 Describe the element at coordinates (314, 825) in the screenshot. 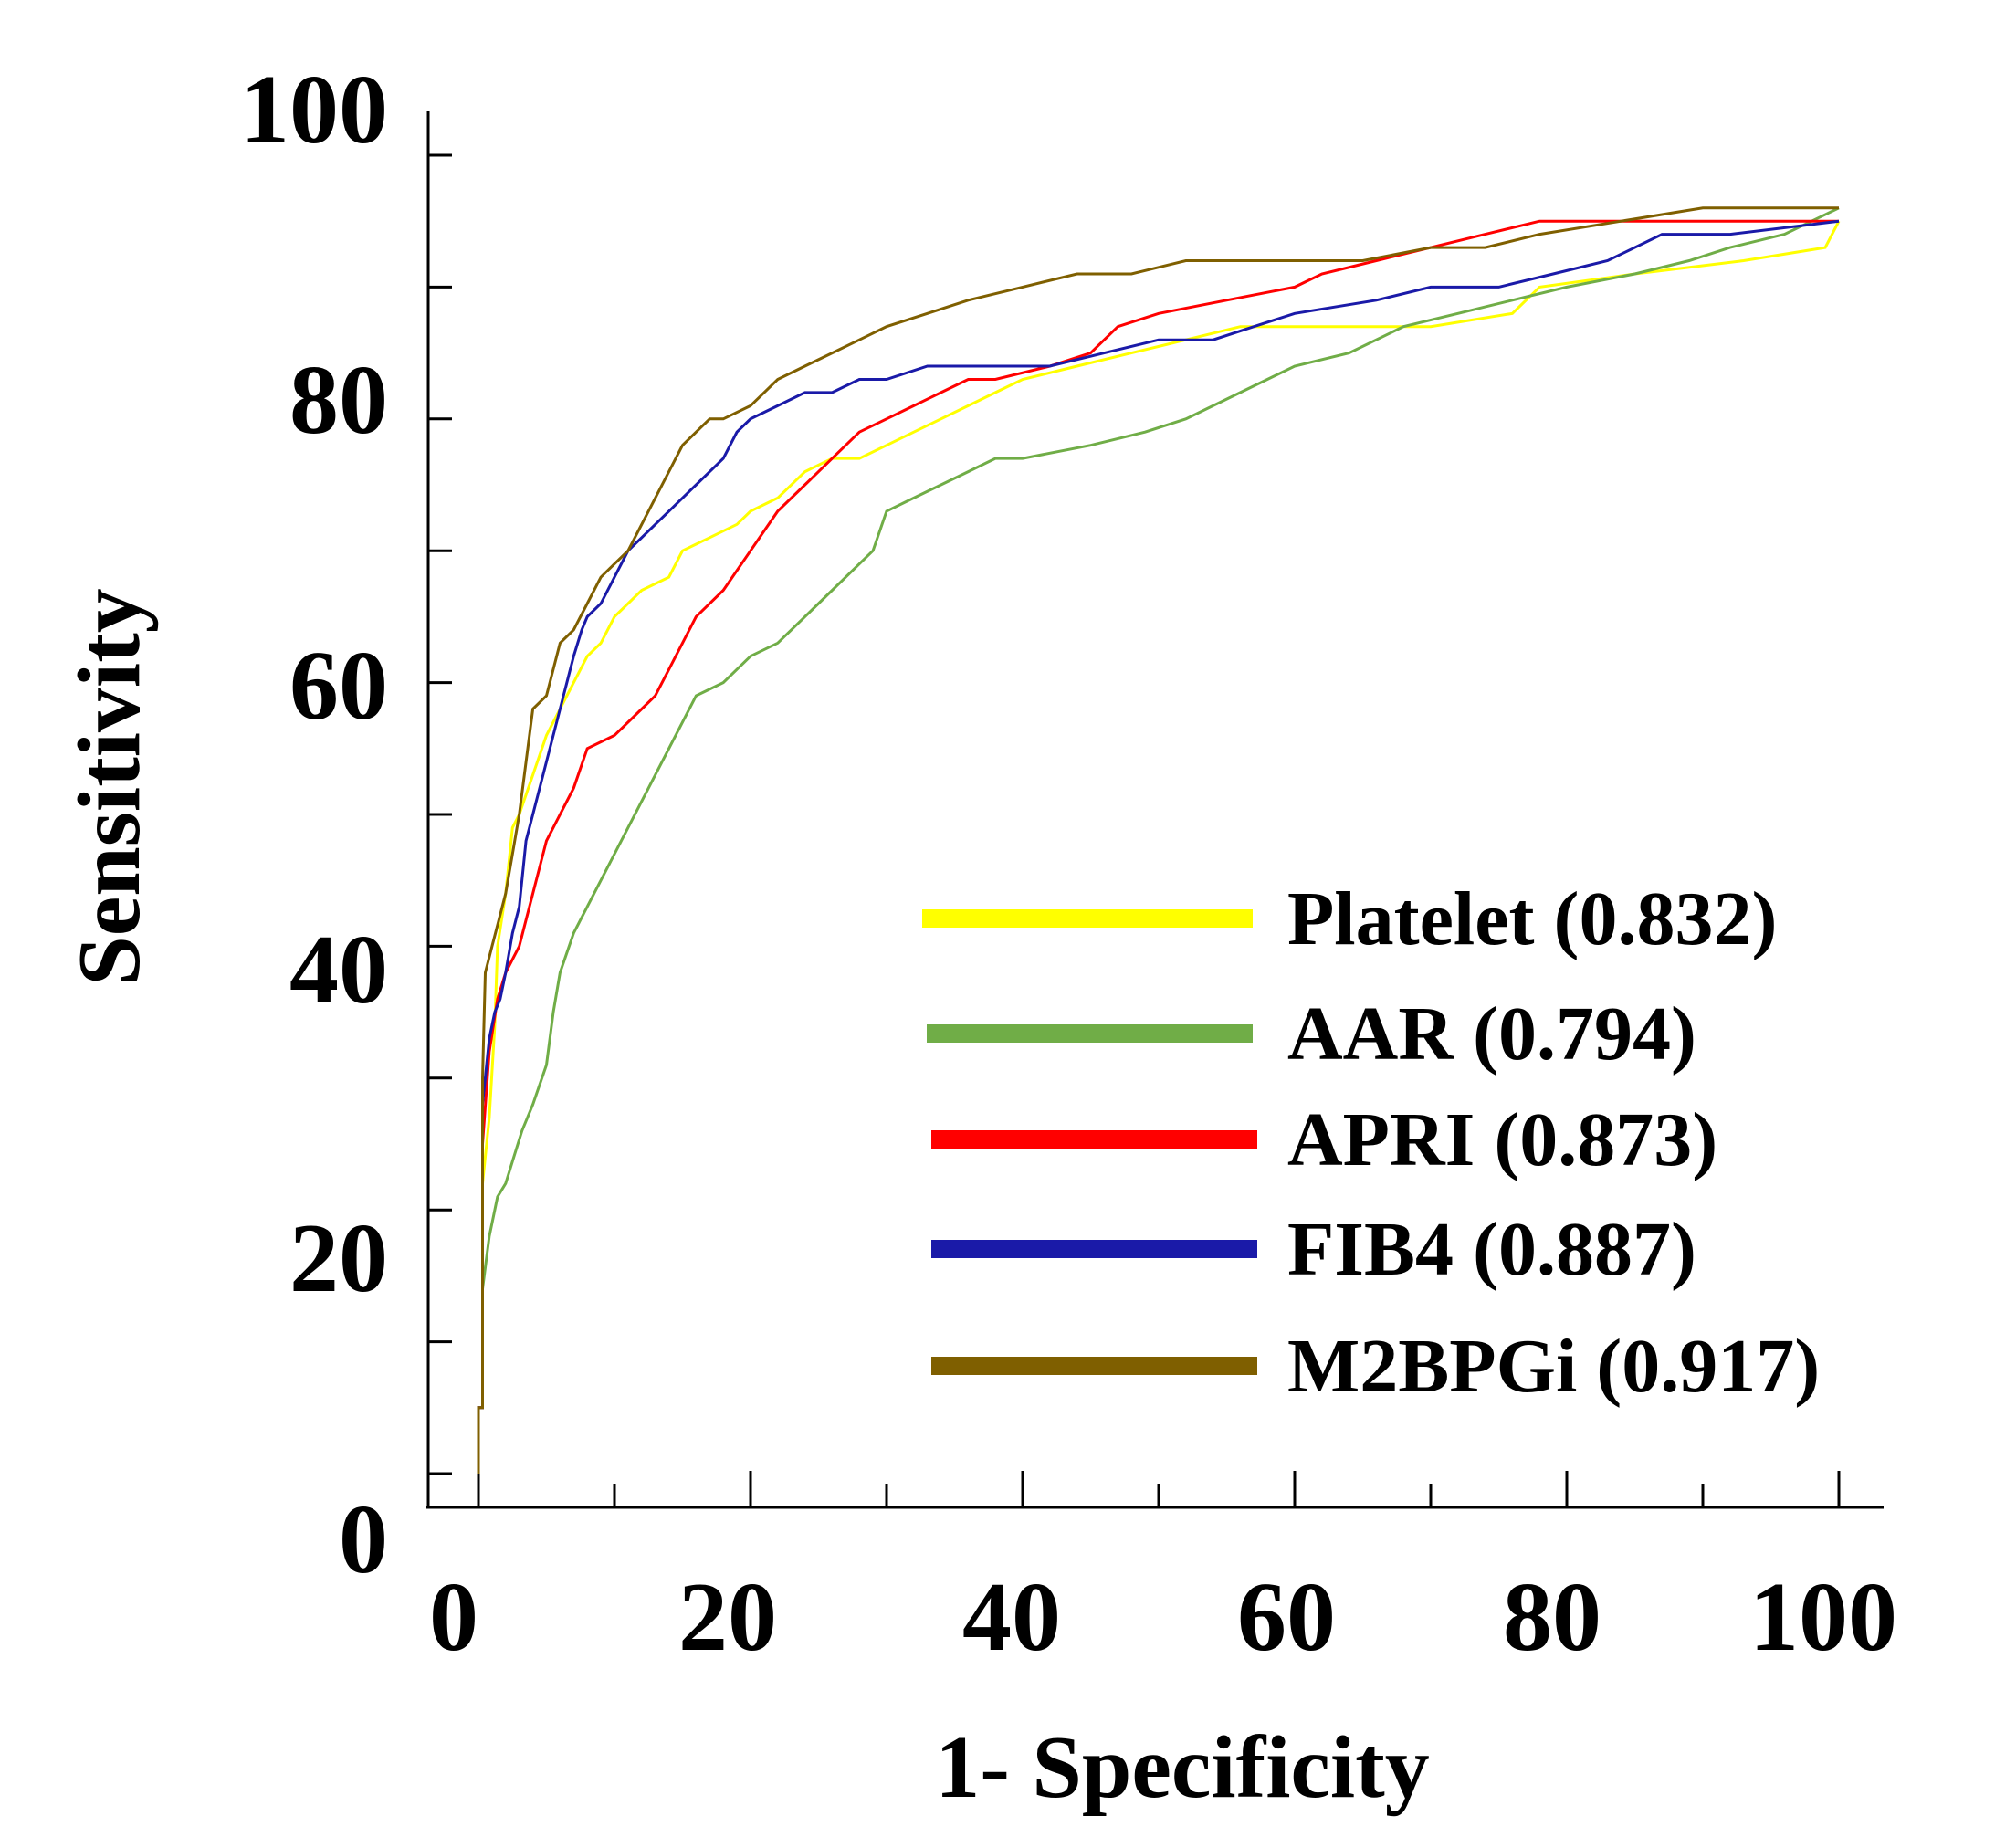

I see `y-tick-labels: 0 20 40 60 80 100` at that location.